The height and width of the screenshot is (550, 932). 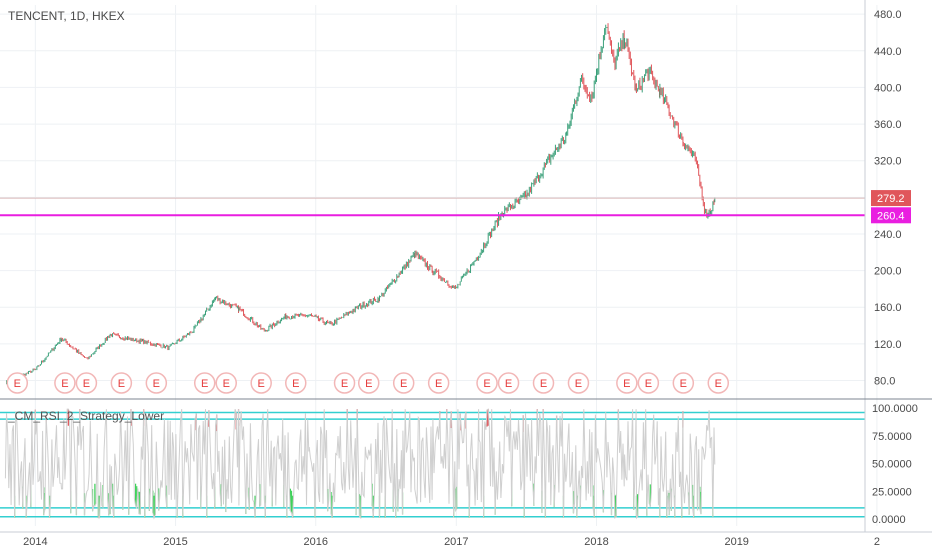 What do you see at coordinates (456, 542) in the screenshot?
I see `time-tick-label: 2017` at bounding box center [456, 542].